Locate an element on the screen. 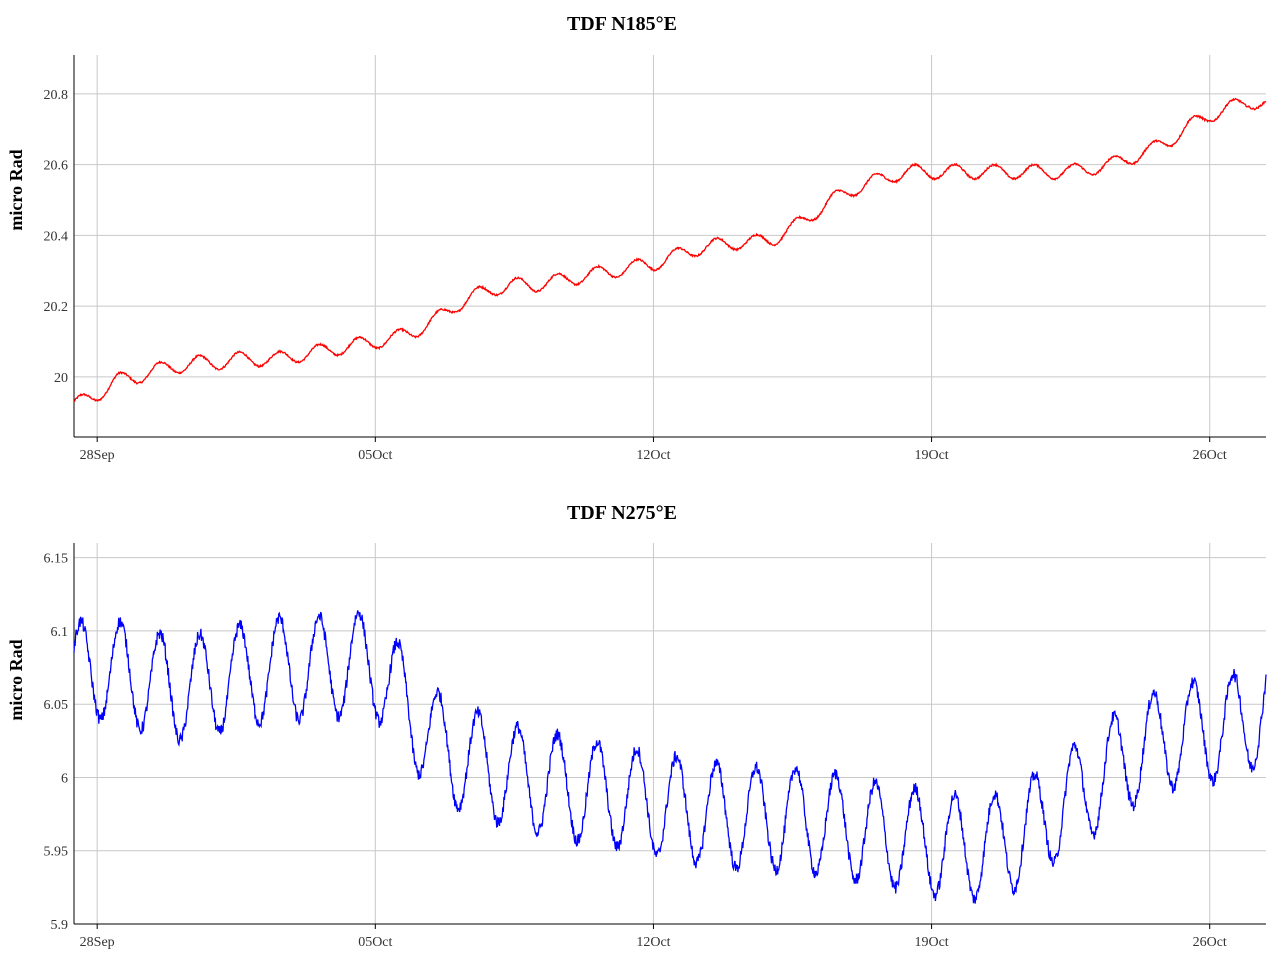  chart-title: TDF N185°E is located at coordinates (622, 24).